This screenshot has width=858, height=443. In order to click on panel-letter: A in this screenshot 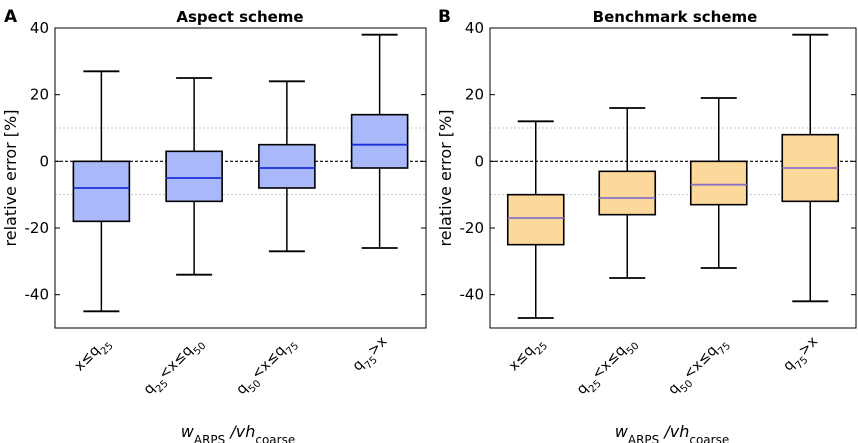, I will do `click(11, 17)`.